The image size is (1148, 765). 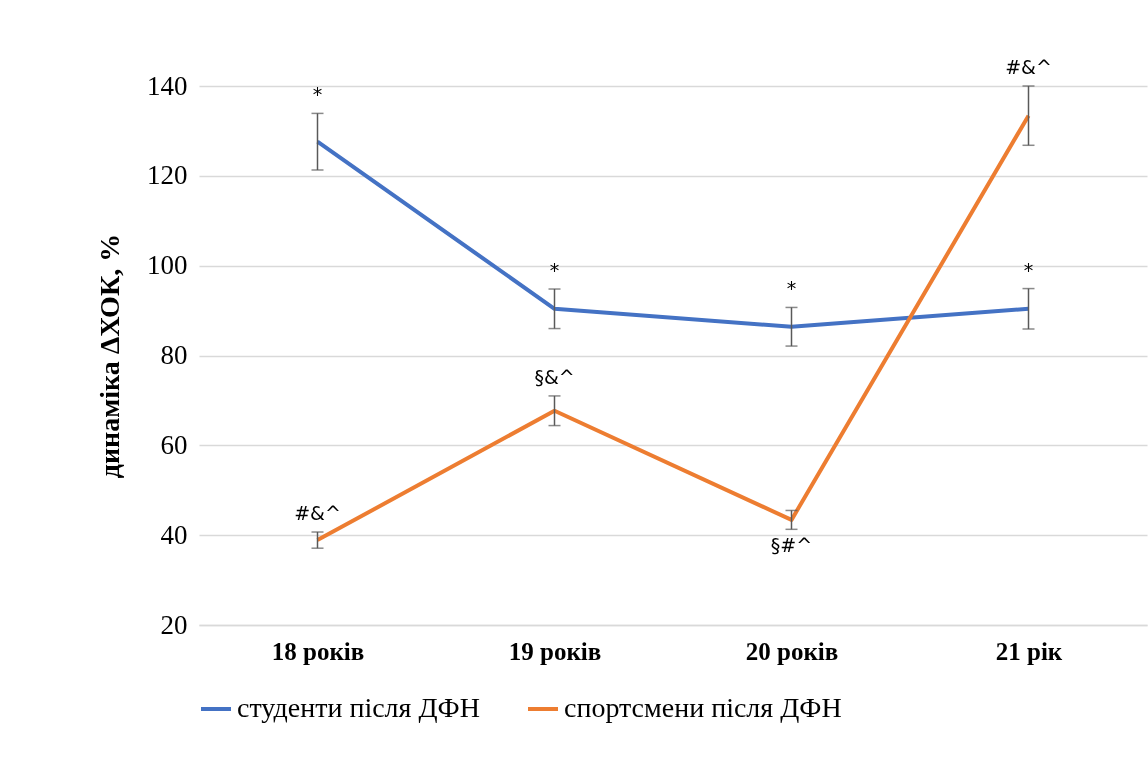 I want to click on x-tick-label: 19 років, so click(x=555, y=651).